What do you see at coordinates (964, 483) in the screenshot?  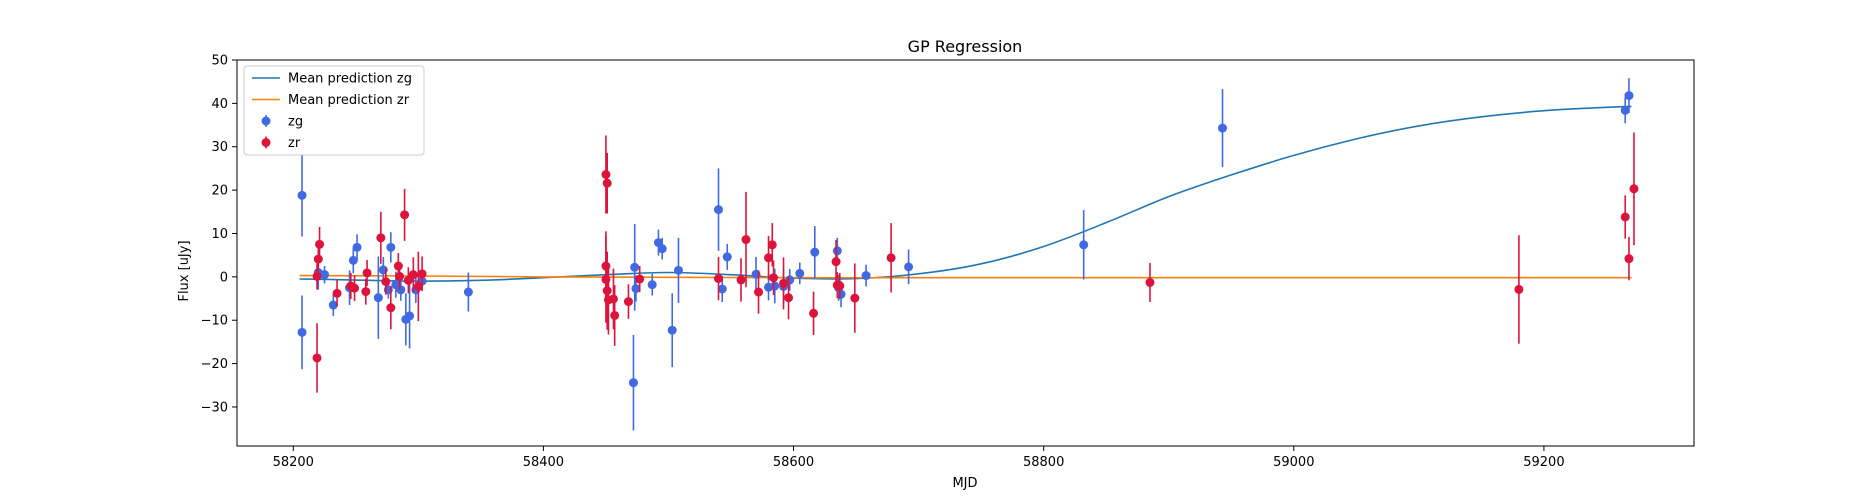 I see `x-axis-label: MJD` at bounding box center [964, 483].